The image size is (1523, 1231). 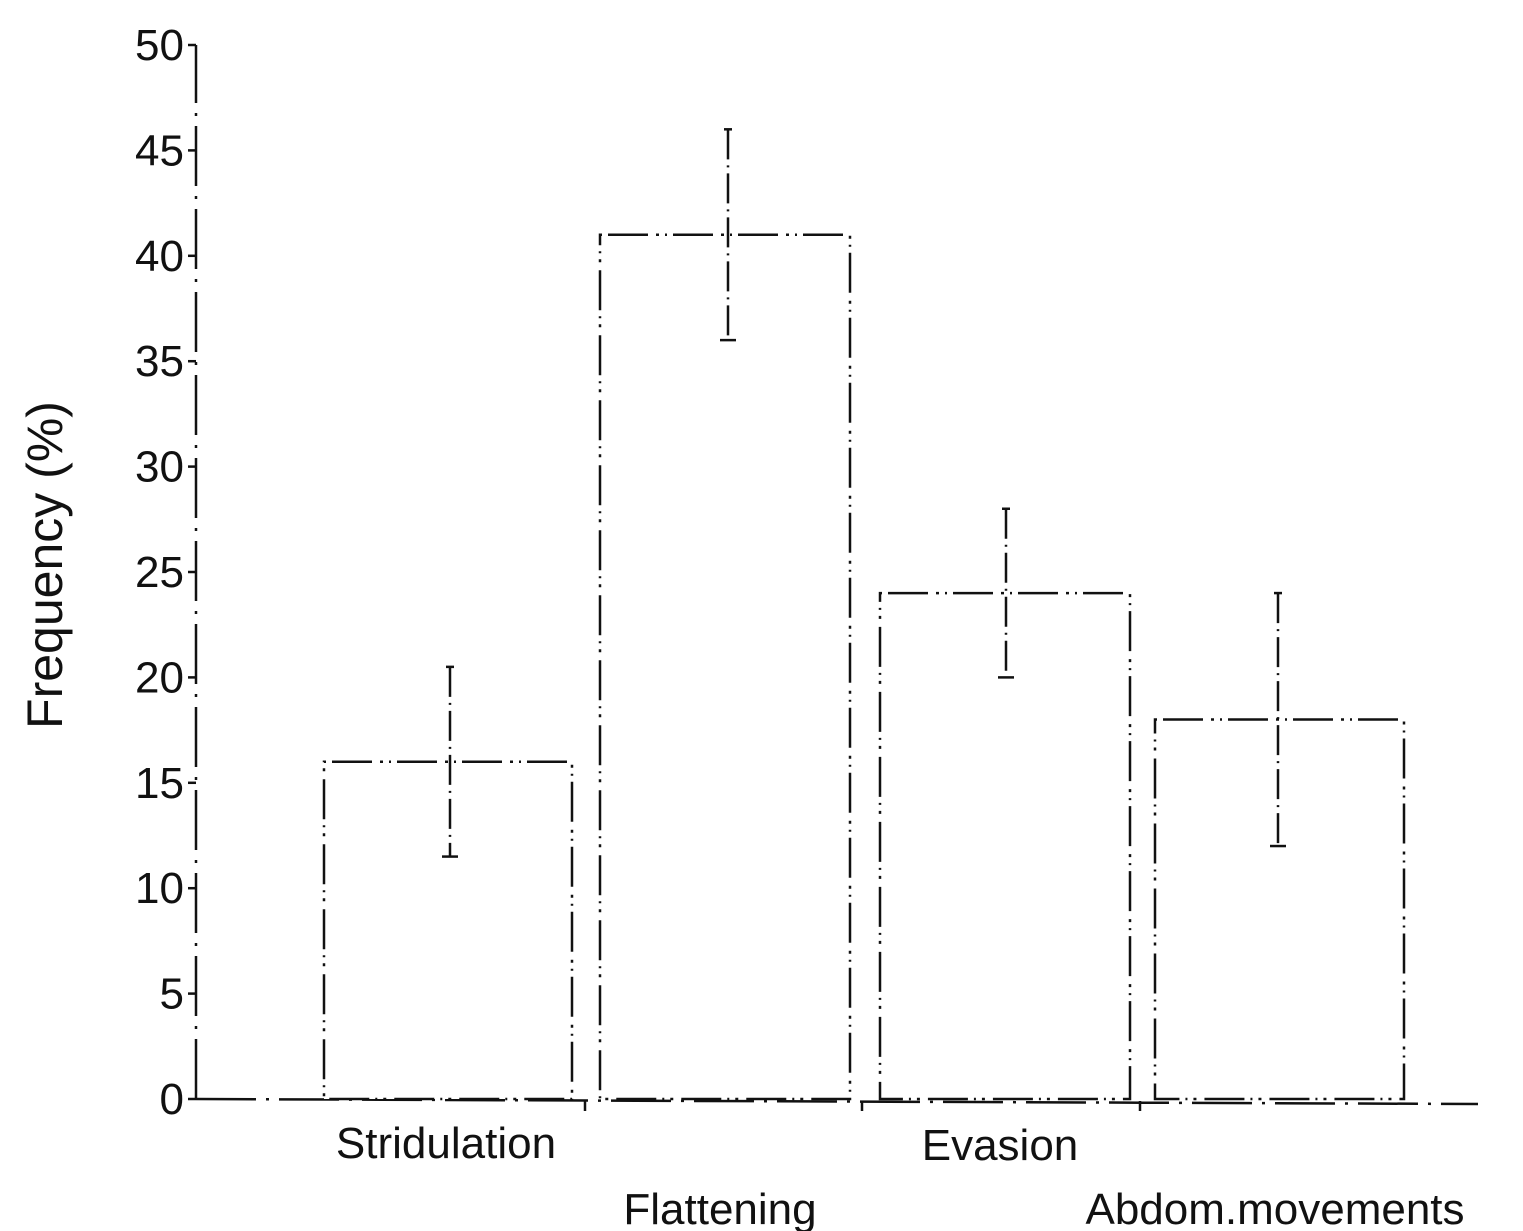 I want to click on bar-abdom-movements, so click(x=1279, y=909).